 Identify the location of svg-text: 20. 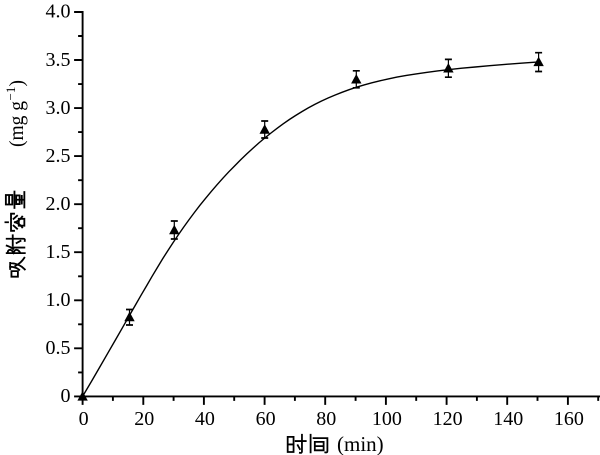
(144, 419).